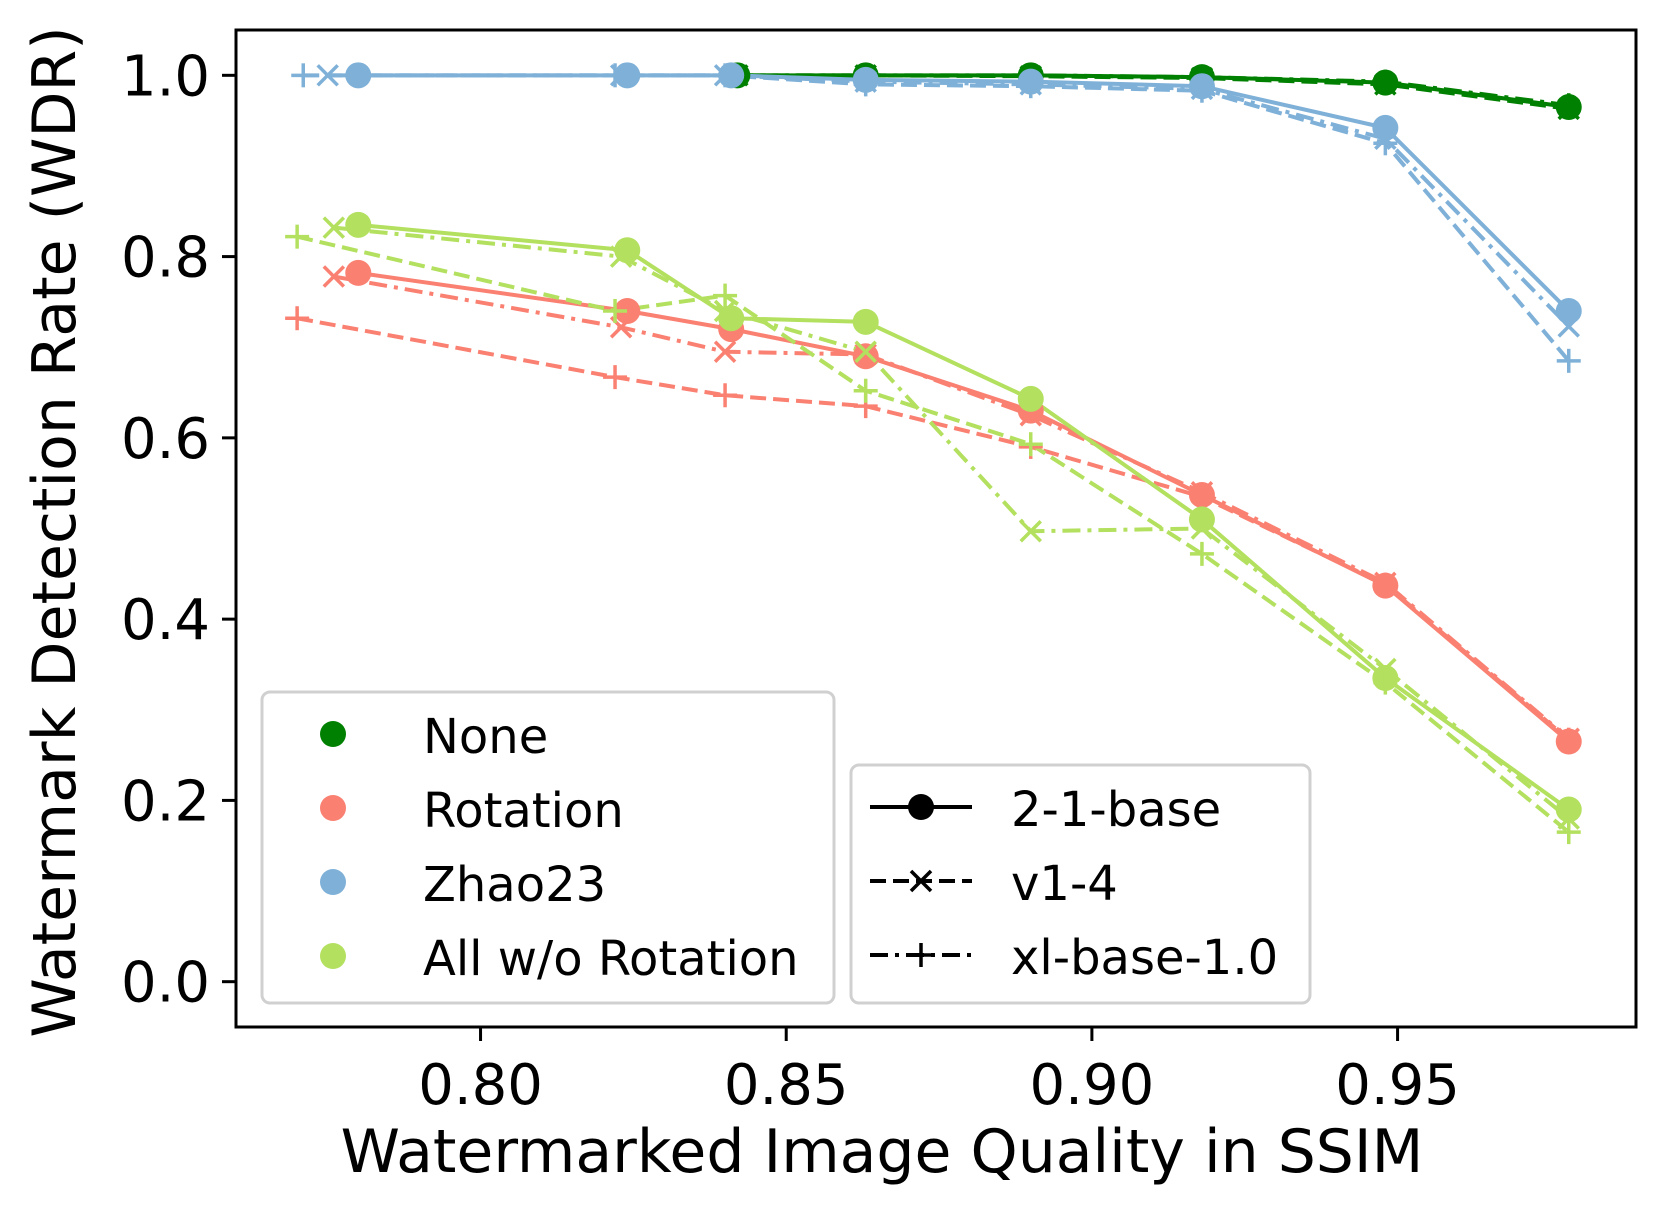 The height and width of the screenshot is (1224, 1659). I want to click on data-point-s5-p0, so click(297, 318).